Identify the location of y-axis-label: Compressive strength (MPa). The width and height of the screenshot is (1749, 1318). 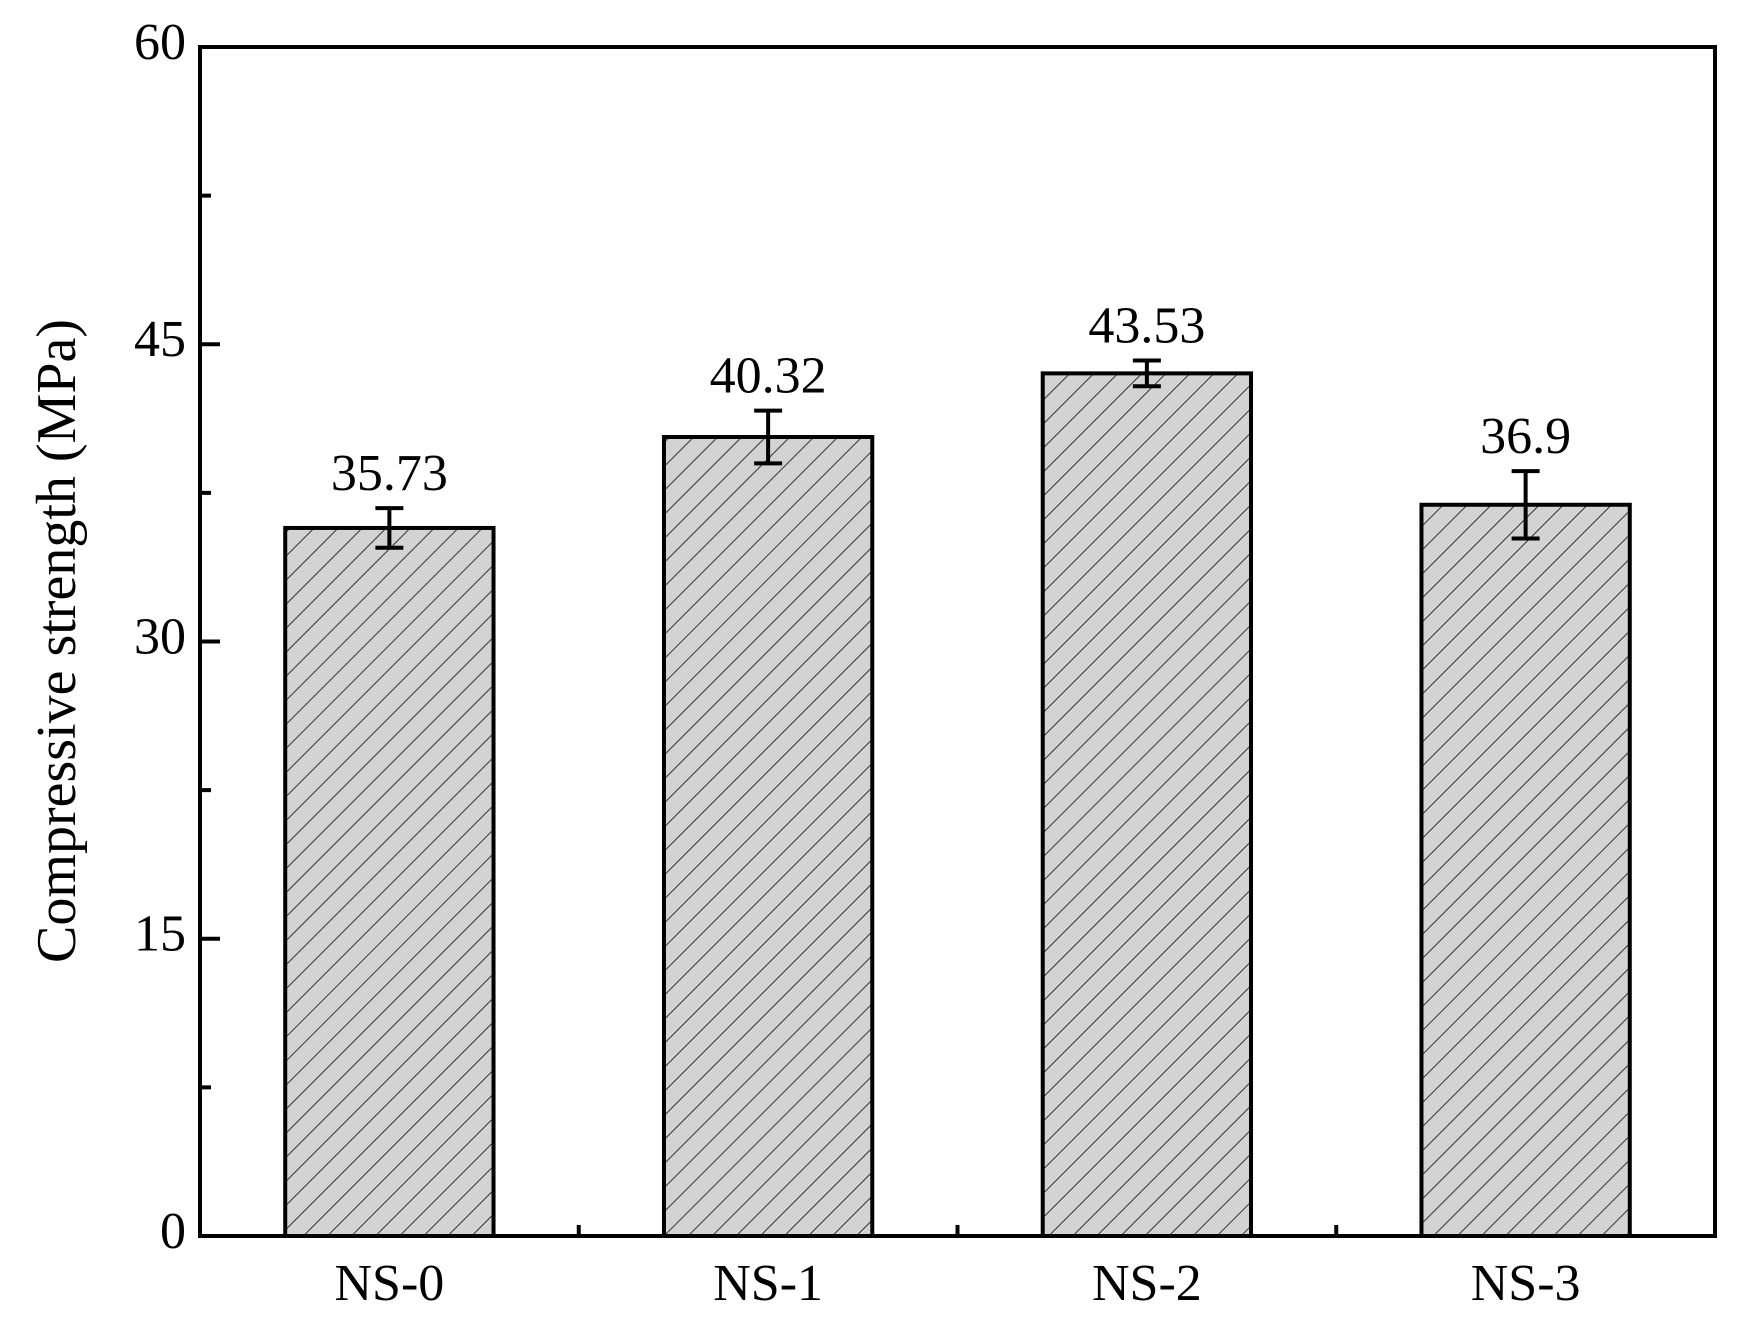
(57, 641).